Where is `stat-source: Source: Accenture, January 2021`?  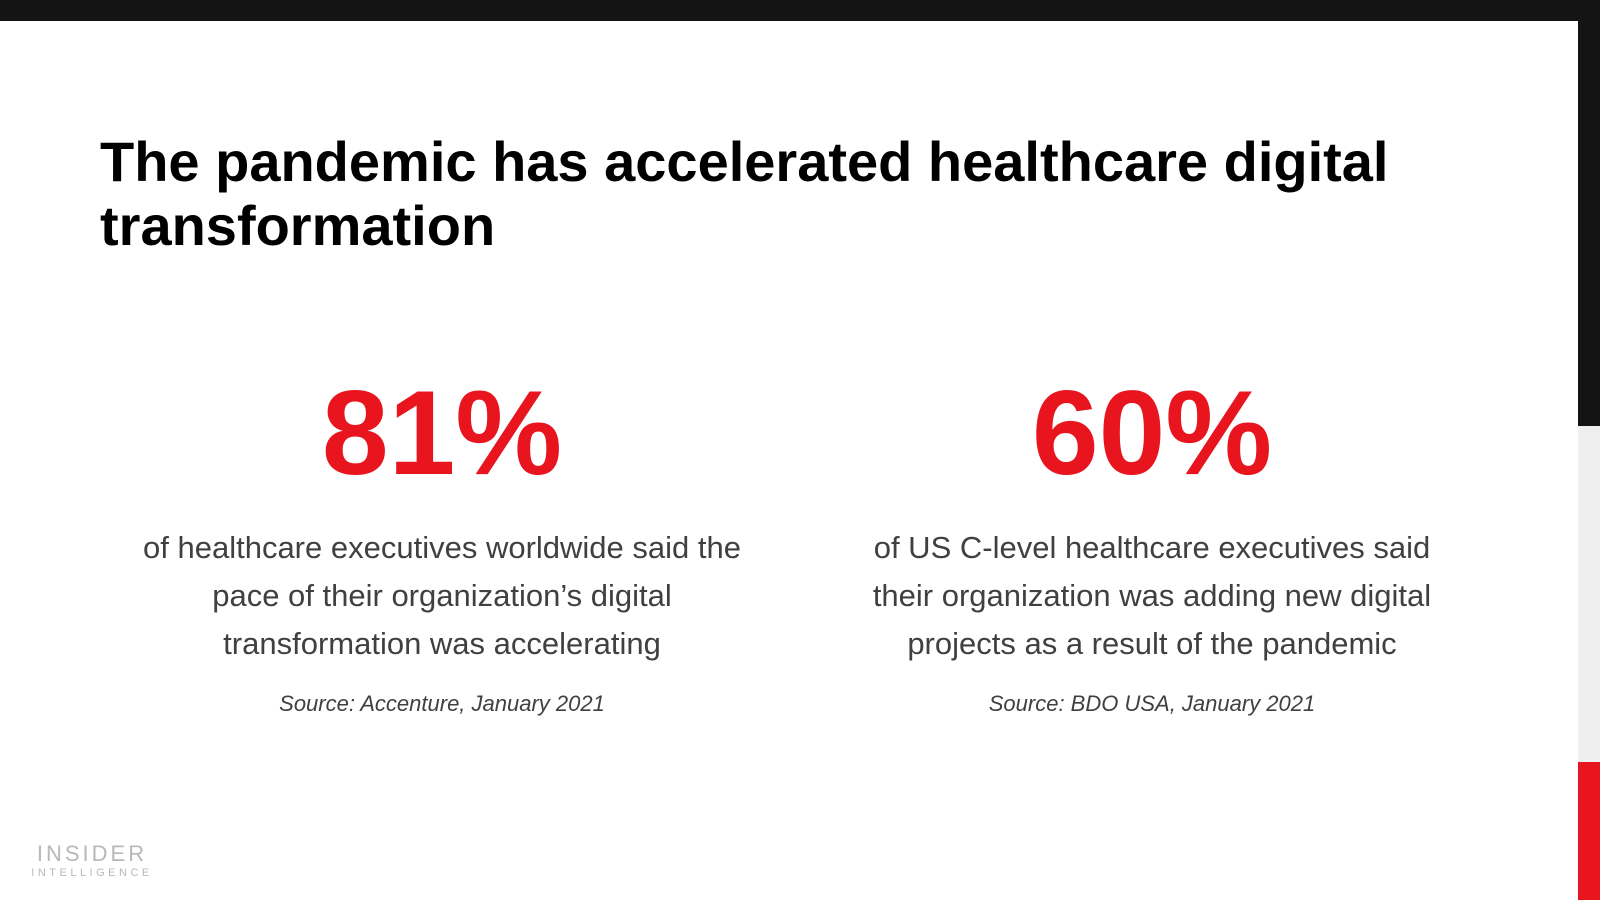 stat-source: Source: Accenture, January 2021 is located at coordinates (442, 703).